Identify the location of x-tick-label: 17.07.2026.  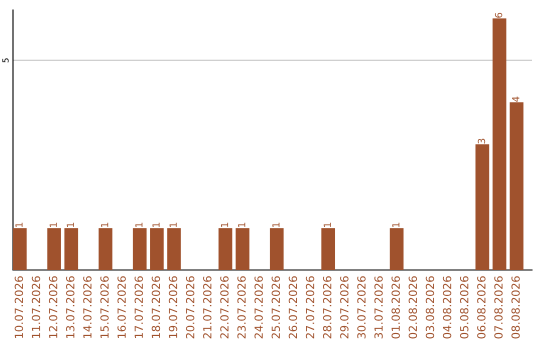
(138, 307).